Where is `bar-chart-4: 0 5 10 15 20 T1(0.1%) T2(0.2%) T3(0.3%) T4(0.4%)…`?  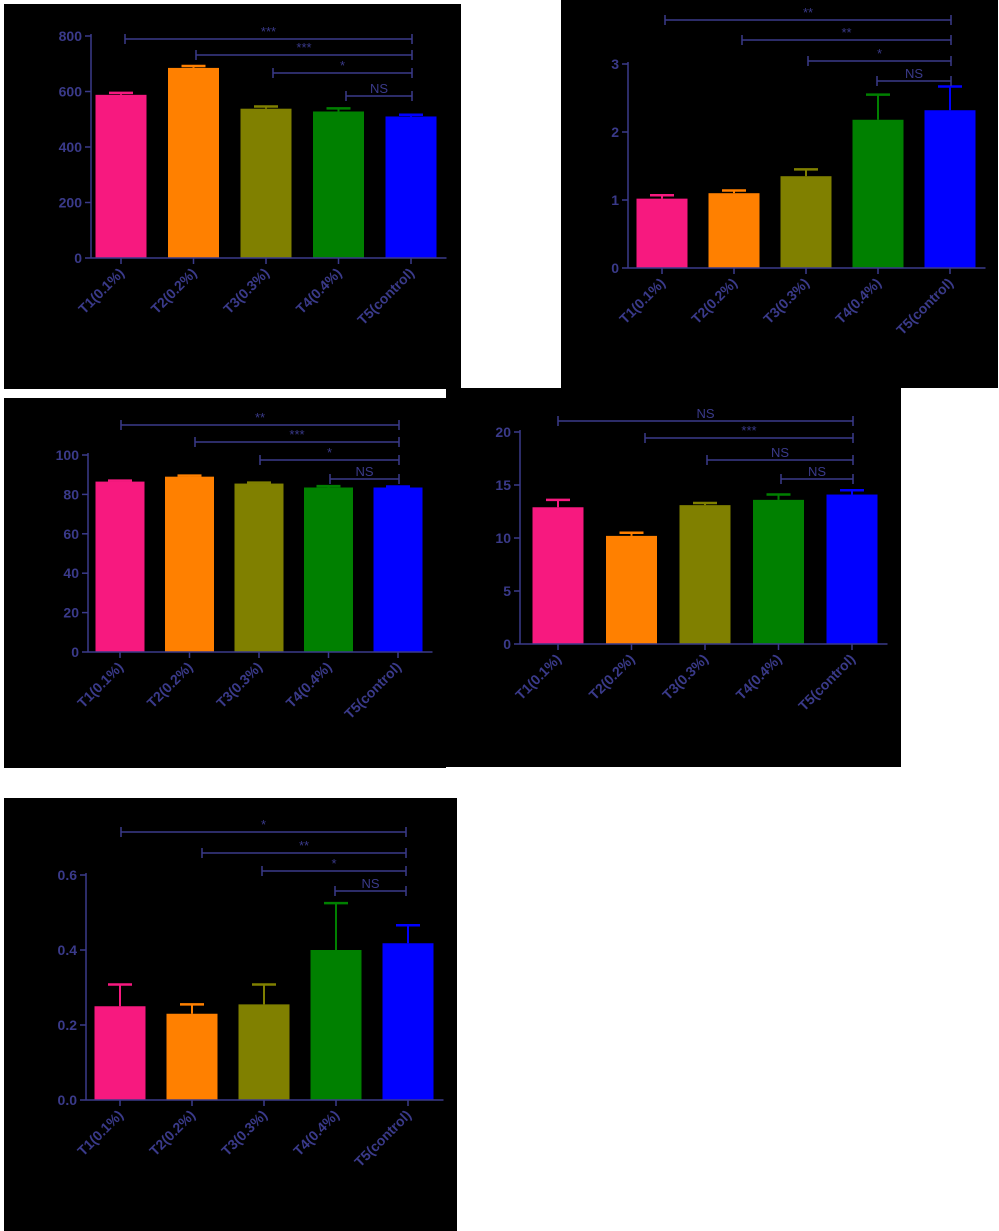 bar-chart-4: 0 5 10 15 20 T1(0.1%) T2(0.2%) T3(0.3%) T4(0.4%)… is located at coordinates (691, 560).